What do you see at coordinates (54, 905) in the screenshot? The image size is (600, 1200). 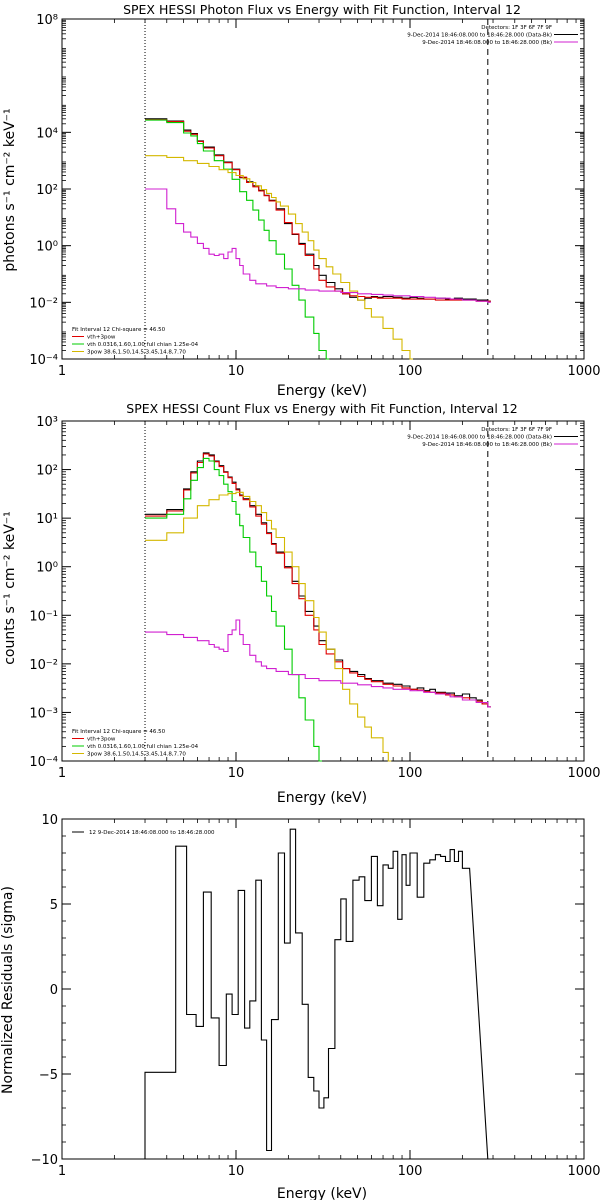 I see `y-tick-label: 5` at bounding box center [54, 905].